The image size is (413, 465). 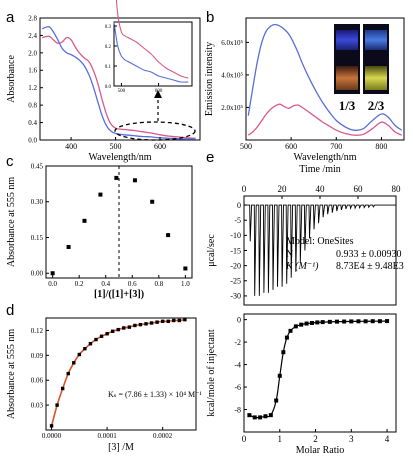 I want to click on panel-d-x-ticklabel-1: 0.0001, so click(x=107, y=436).